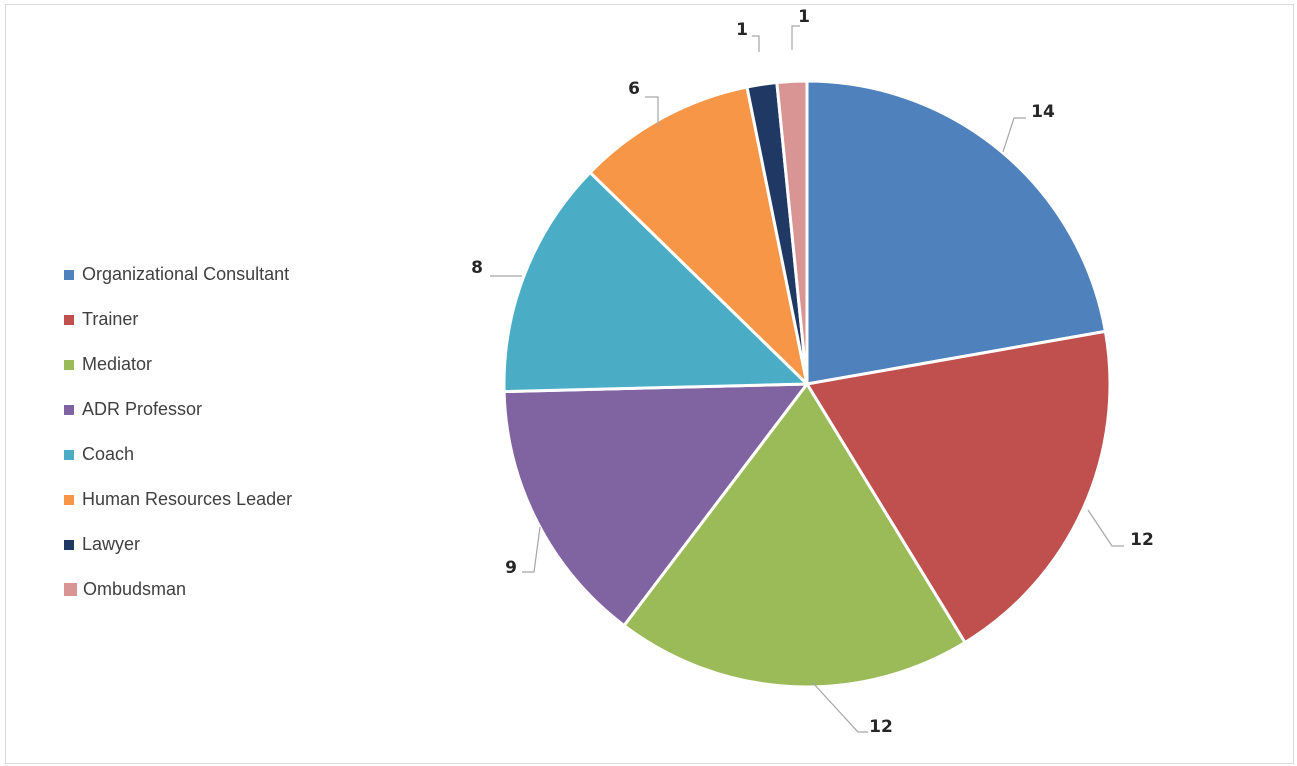 This screenshot has height=766, width=1297. What do you see at coordinates (795, 37) in the screenshot?
I see `leader-line-ombudsman` at bounding box center [795, 37].